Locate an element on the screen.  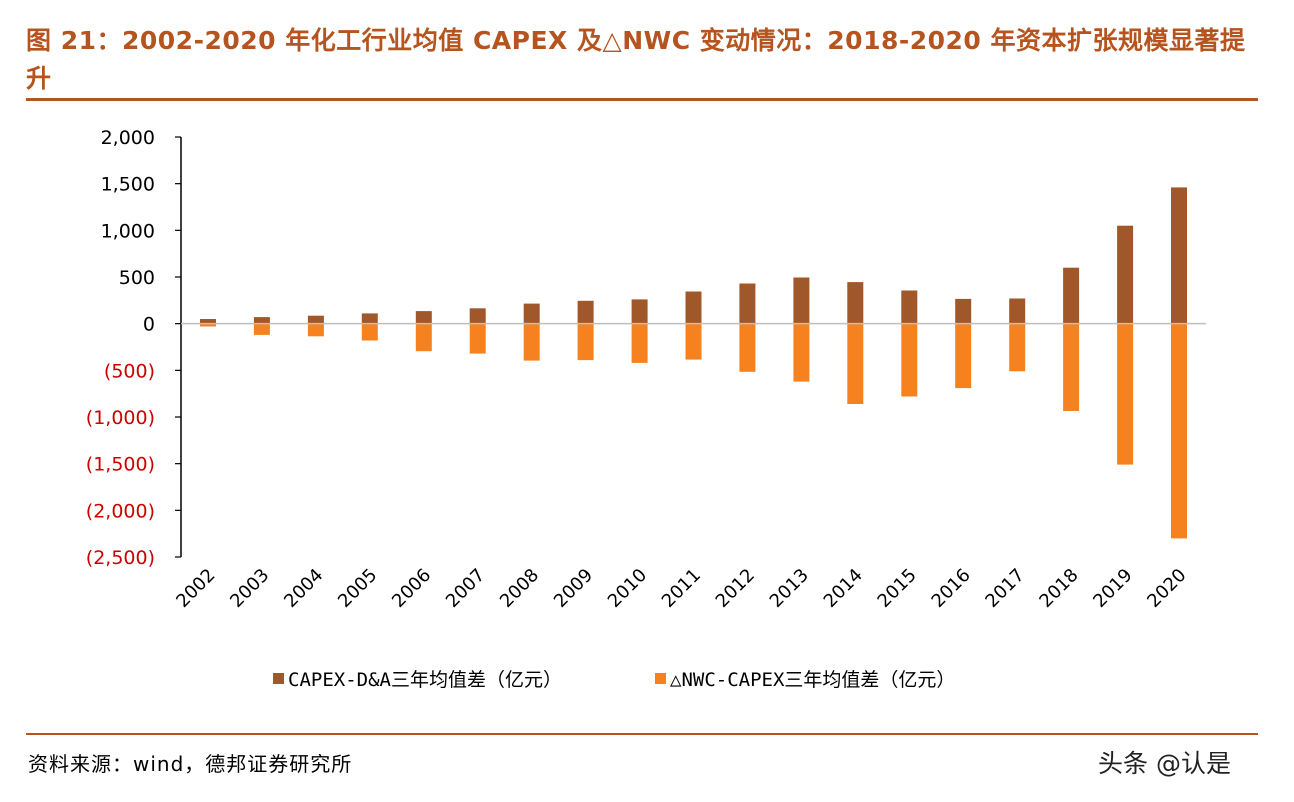
y-tick-label: 0 is located at coordinates (149, 325).